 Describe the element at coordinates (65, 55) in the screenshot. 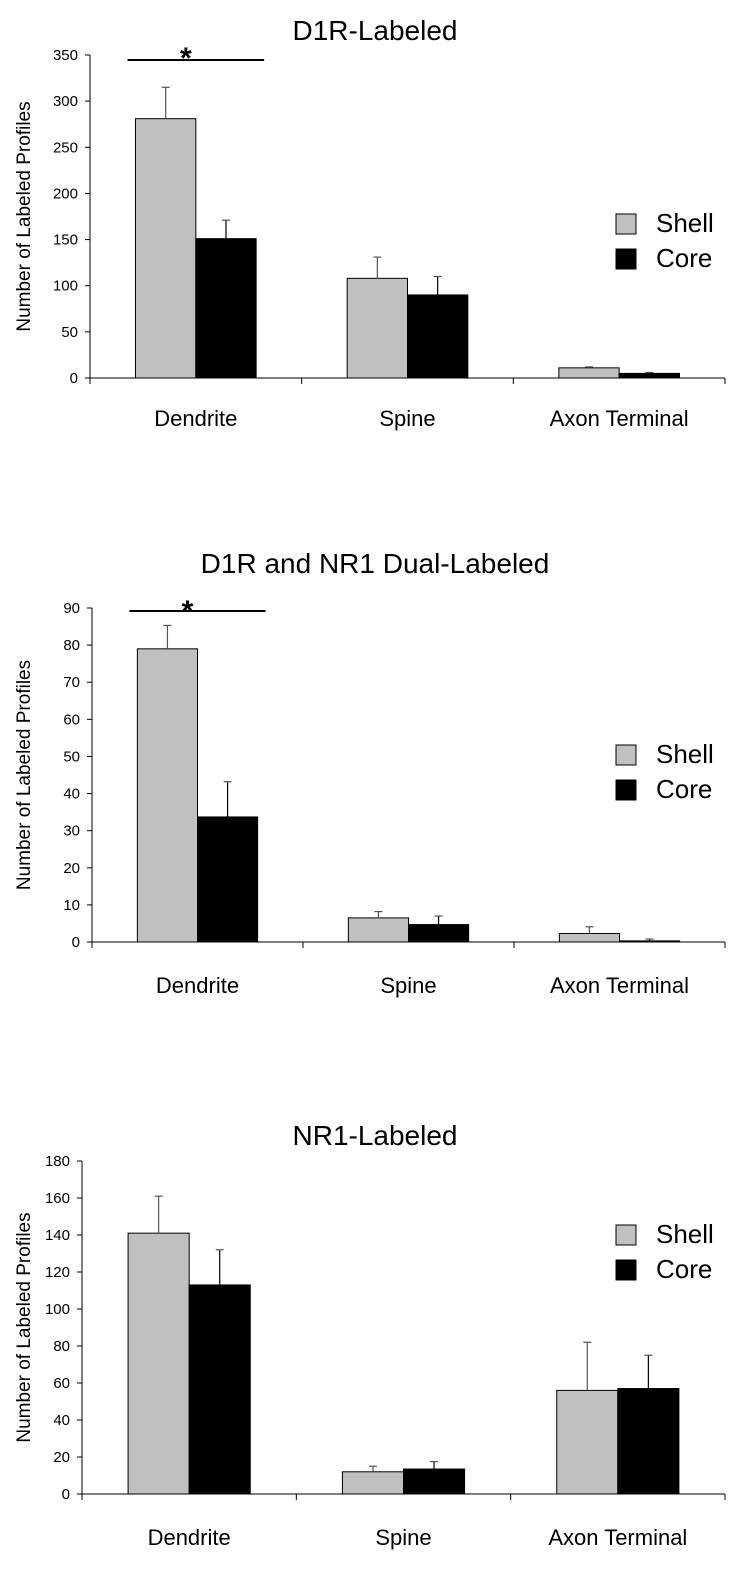

I see `y-tick-label: 350` at that location.